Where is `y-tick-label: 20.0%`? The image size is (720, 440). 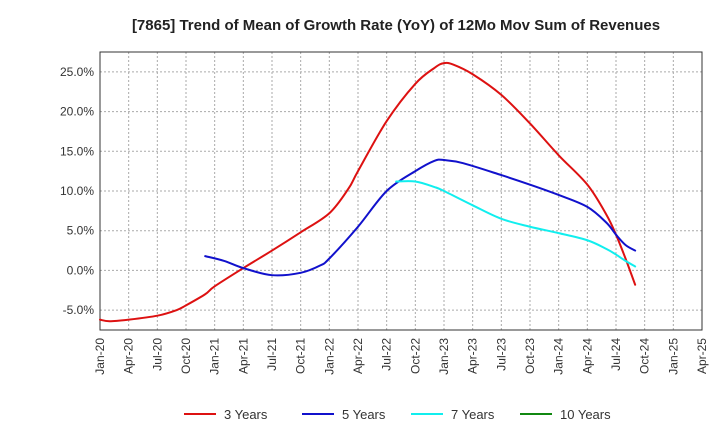 y-tick-label: 20.0% is located at coordinates (77, 112).